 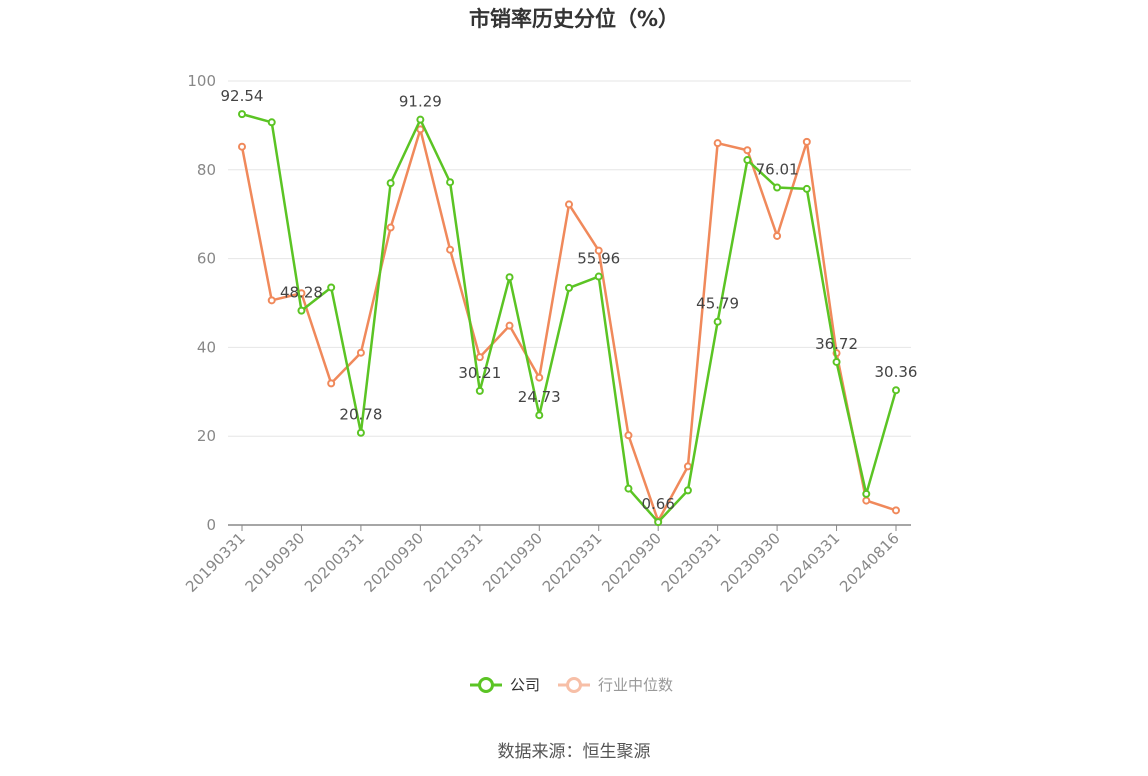 I want to click on legend-item-industry-median: 行业中位数, so click(x=615, y=685).